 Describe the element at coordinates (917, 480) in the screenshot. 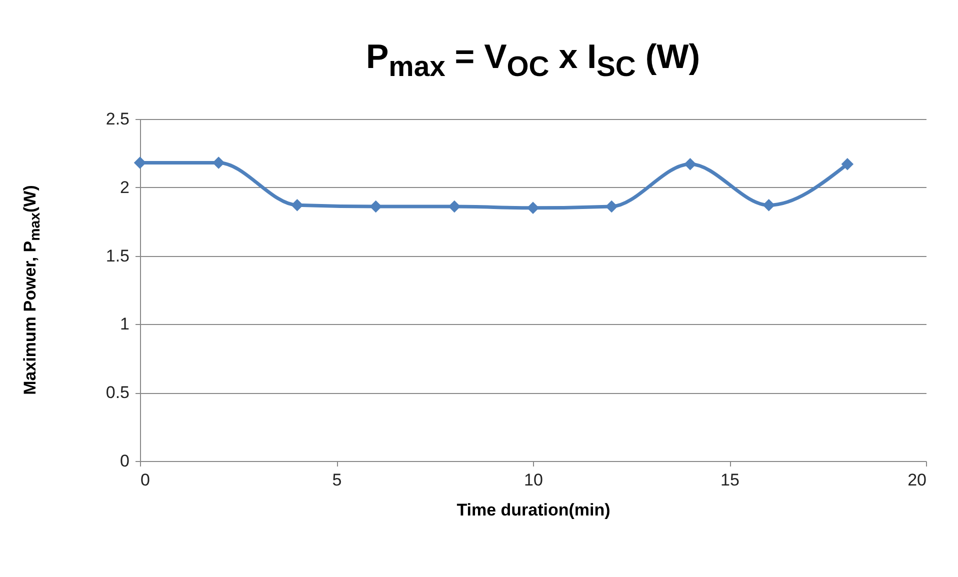

I see `x-tick-label: 20` at that location.